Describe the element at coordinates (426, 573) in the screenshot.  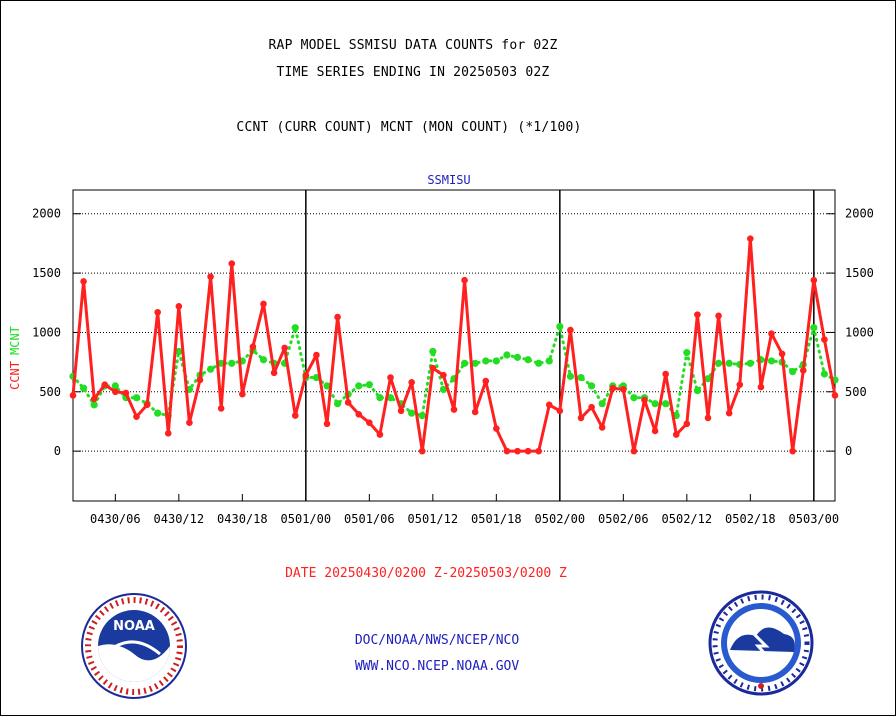
I see `date-range-label: DATE 20250430/0200 Z-20250503/0200 Z` at that location.